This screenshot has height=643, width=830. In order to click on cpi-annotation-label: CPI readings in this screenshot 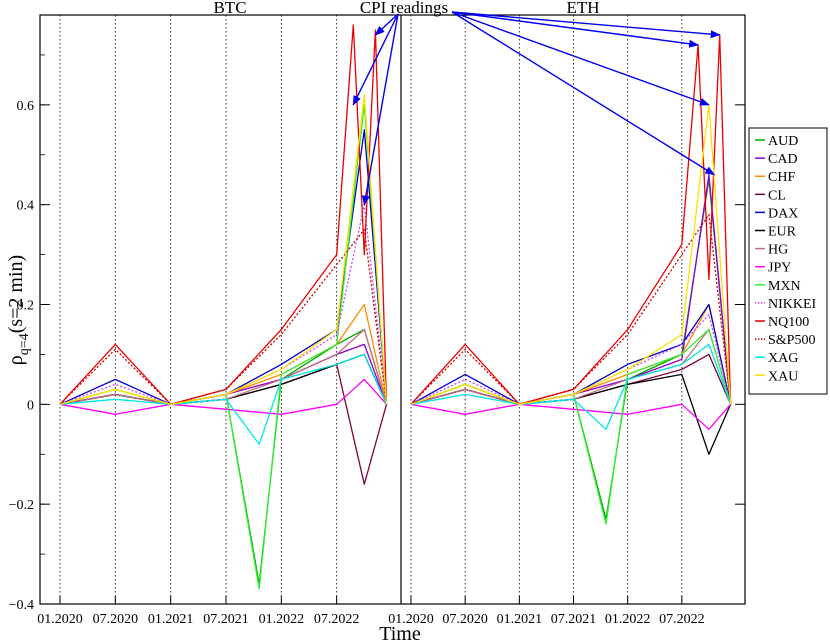, I will do `click(404, 8)`.